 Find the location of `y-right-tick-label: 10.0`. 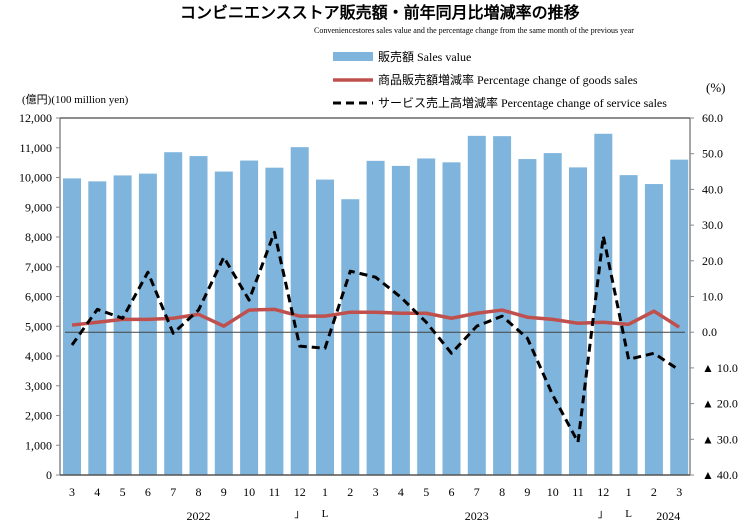

y-right-tick-label: 10.0 is located at coordinates (712, 297).